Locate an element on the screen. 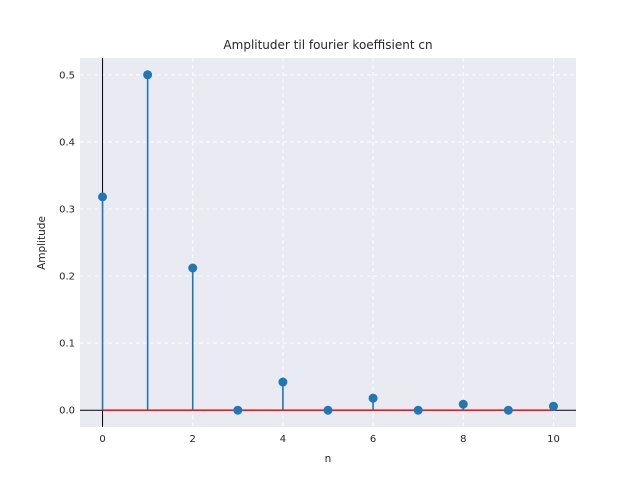 Image resolution: width=640 pixels, height=480 pixels. y-tick-label: 0.2 is located at coordinates (67, 277).